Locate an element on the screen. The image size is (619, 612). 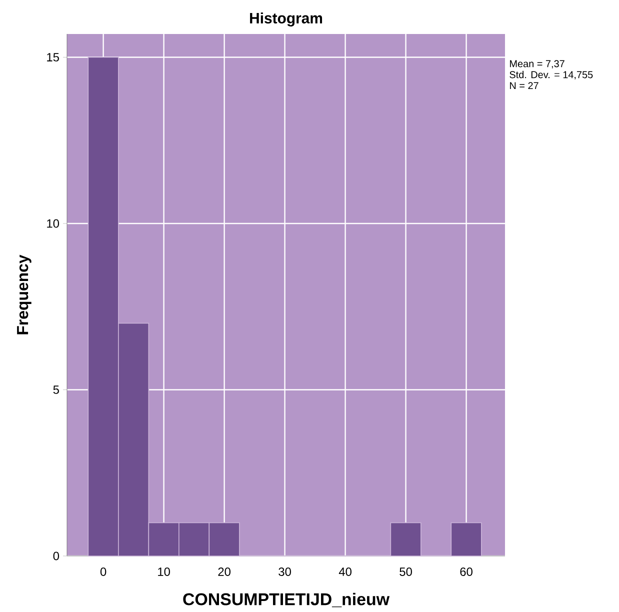
text: Mean = 7,37 is located at coordinates (537, 64).